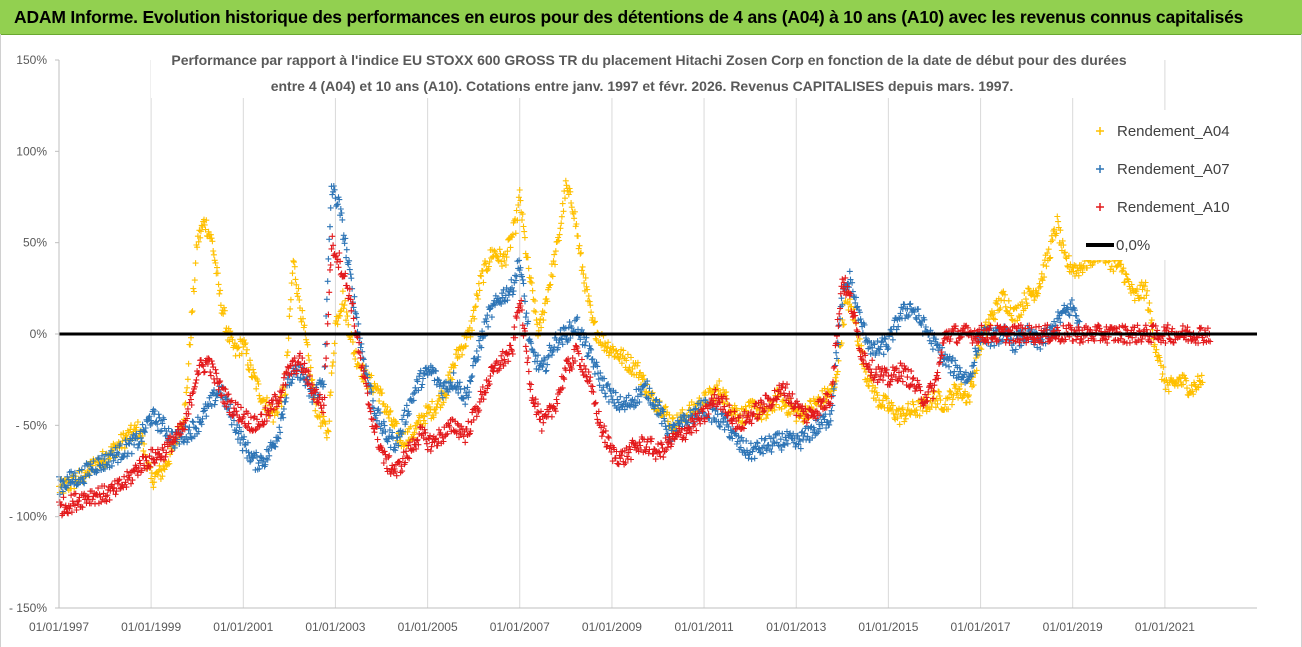 This screenshot has width=1302, height=647. What do you see at coordinates (612, 627) in the screenshot?
I see `x-tick-label: 01/01/2009` at bounding box center [612, 627].